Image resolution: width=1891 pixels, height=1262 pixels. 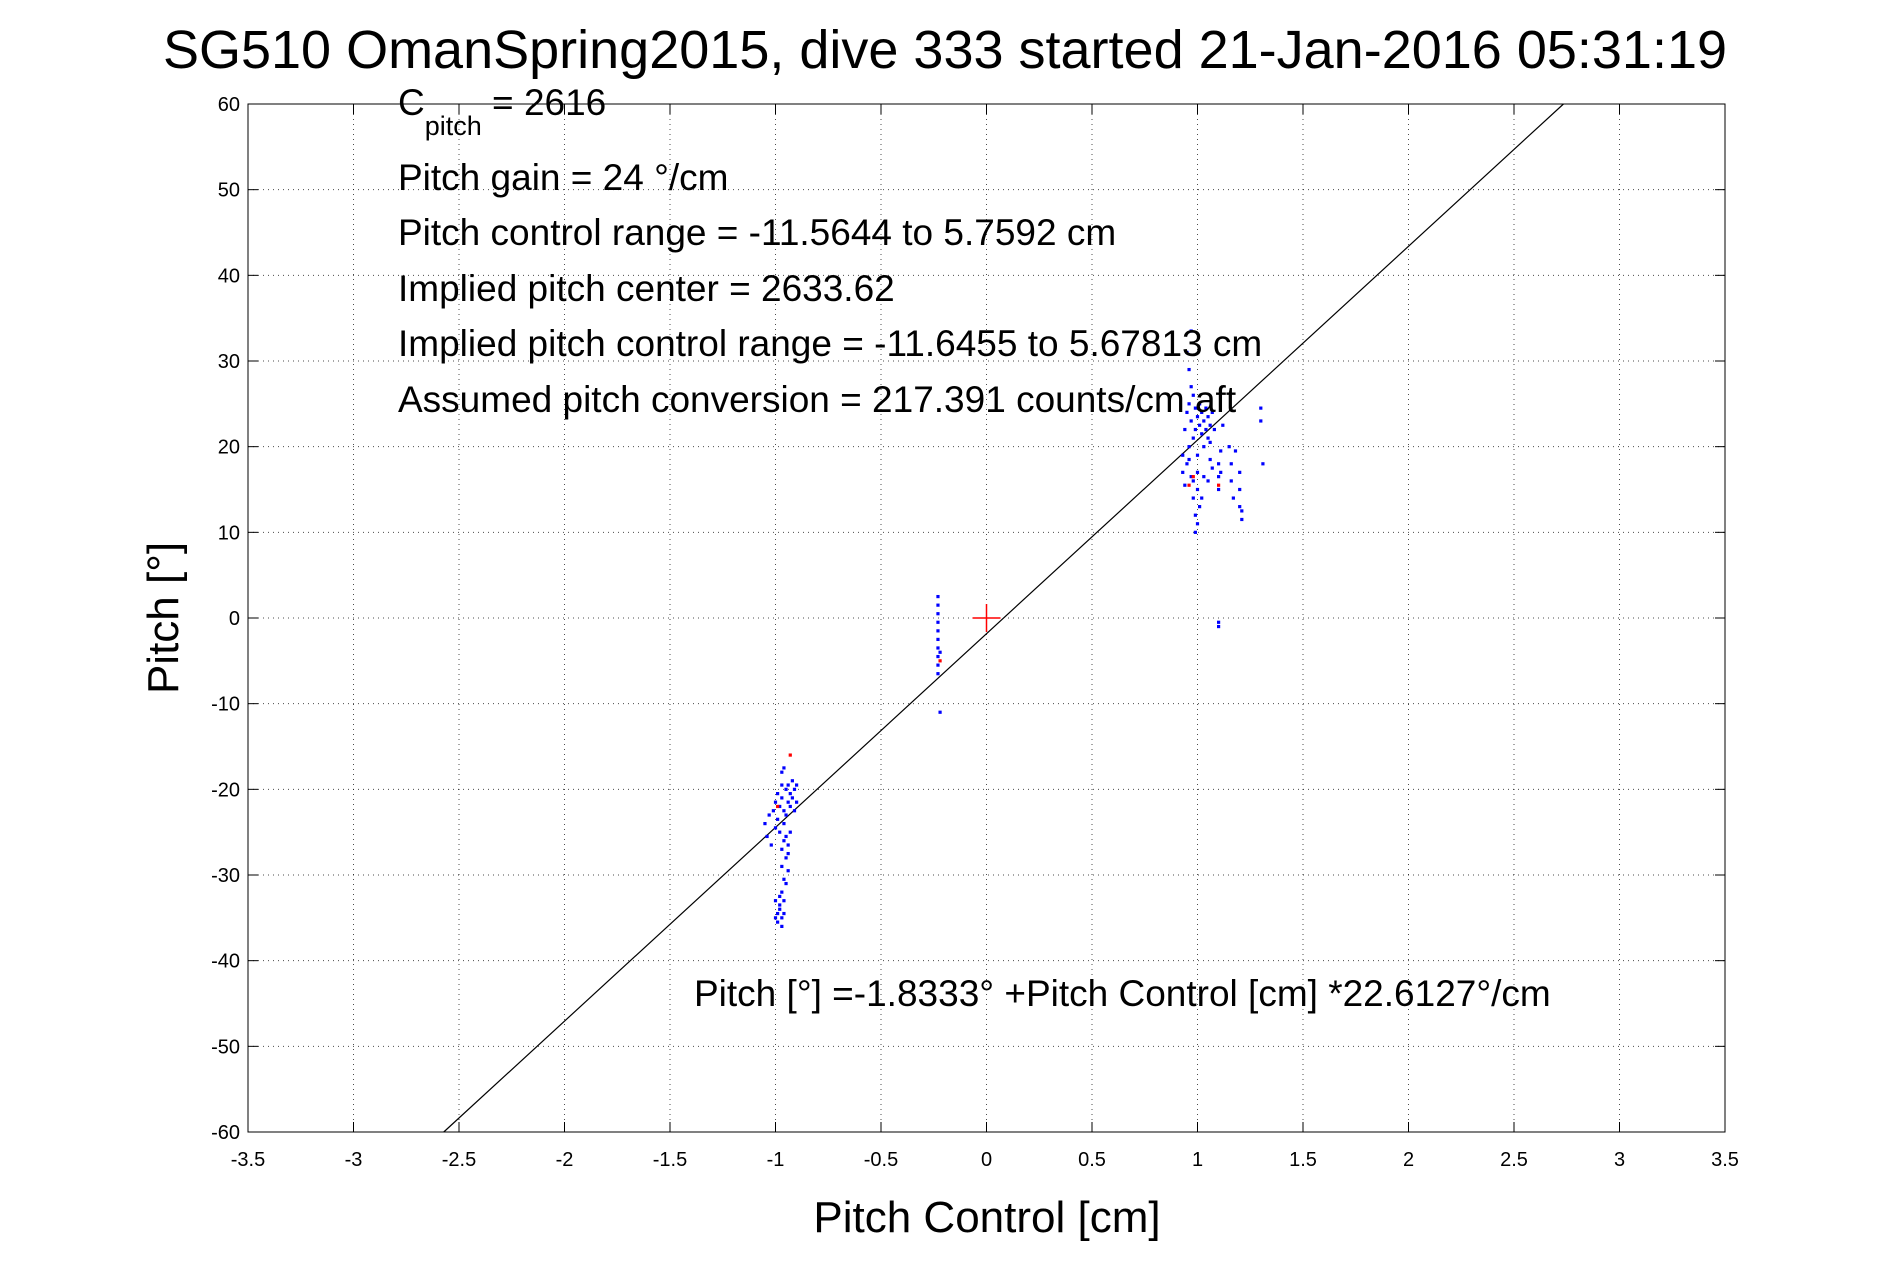 What do you see at coordinates (1092, 1160) in the screenshot?
I see `x-tick-label: 0.5` at bounding box center [1092, 1160].